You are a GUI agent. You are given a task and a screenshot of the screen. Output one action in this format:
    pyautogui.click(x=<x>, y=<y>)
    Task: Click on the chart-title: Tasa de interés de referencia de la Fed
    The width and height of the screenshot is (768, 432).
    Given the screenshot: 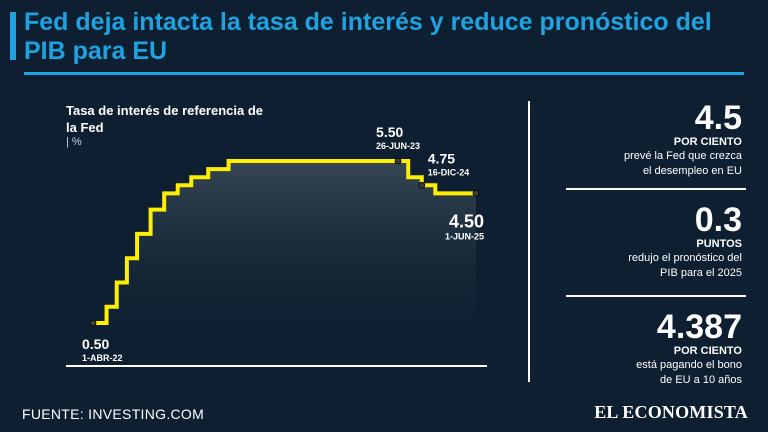 What is the action you would take?
    pyautogui.click(x=165, y=119)
    